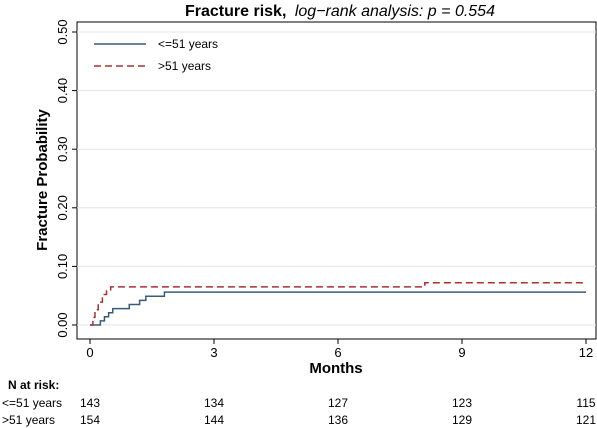  What do you see at coordinates (462, 403) in the screenshot?
I see `risk-table-value: 123` at bounding box center [462, 403].